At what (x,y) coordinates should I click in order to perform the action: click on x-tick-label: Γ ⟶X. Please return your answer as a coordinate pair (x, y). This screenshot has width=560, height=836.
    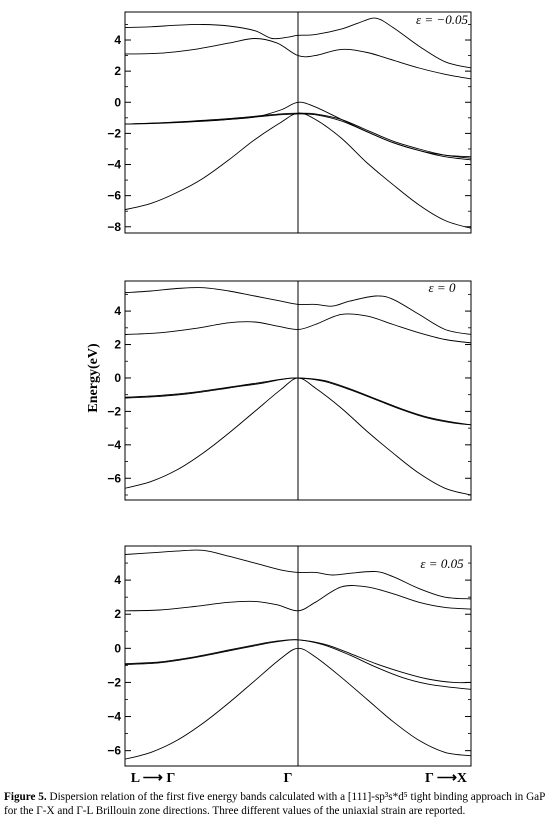
    Looking at the image, I should click on (446, 778).